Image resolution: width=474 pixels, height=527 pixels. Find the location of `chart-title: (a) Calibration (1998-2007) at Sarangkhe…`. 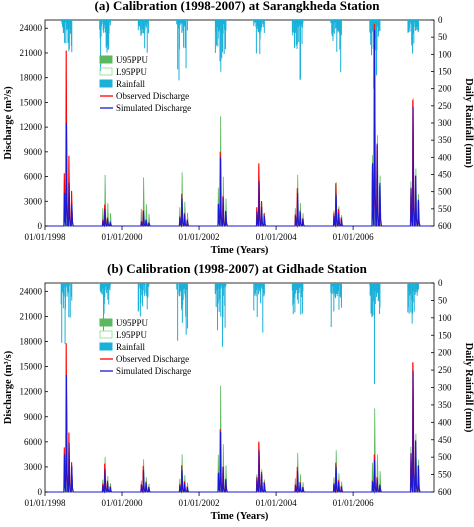

chart-title: (a) Calibration (1998-2007) at Sarangkhe… is located at coordinates (238, 6).